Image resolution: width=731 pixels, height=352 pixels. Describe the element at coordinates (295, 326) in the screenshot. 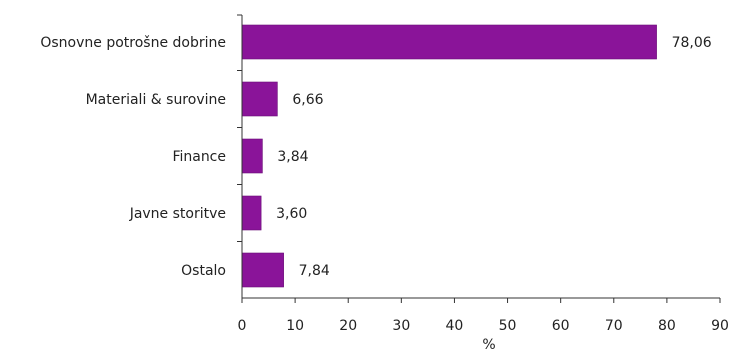

I see `x-tick-label-1: 10` at that location.